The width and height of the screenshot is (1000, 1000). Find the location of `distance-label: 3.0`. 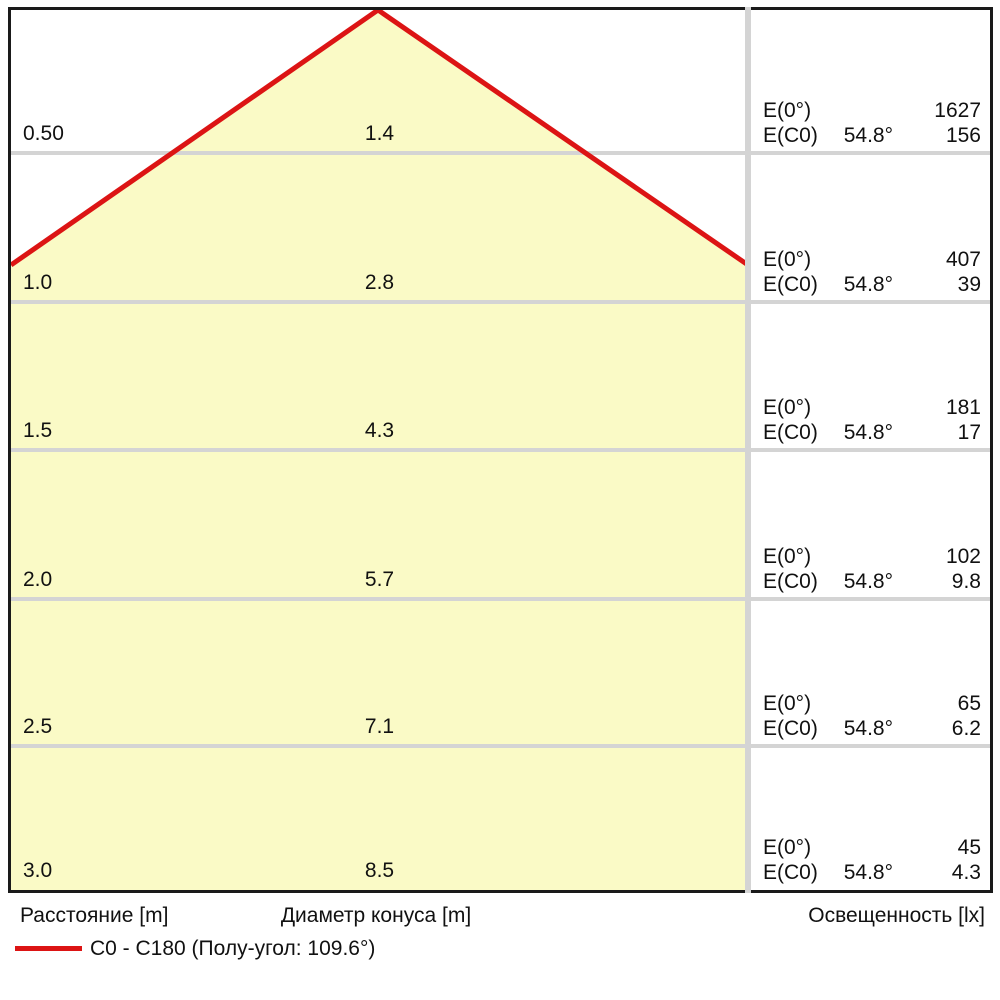

distance-label: 3.0 is located at coordinates (38, 870).